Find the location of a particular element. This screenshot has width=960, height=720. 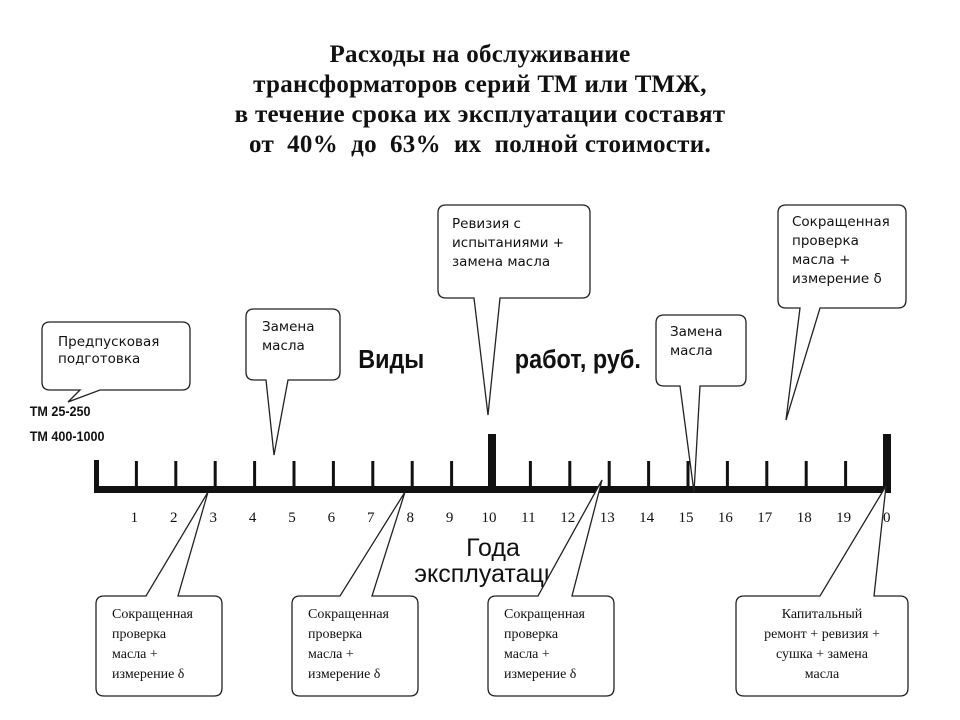

axis-ticks is located at coordinates (491, 474).